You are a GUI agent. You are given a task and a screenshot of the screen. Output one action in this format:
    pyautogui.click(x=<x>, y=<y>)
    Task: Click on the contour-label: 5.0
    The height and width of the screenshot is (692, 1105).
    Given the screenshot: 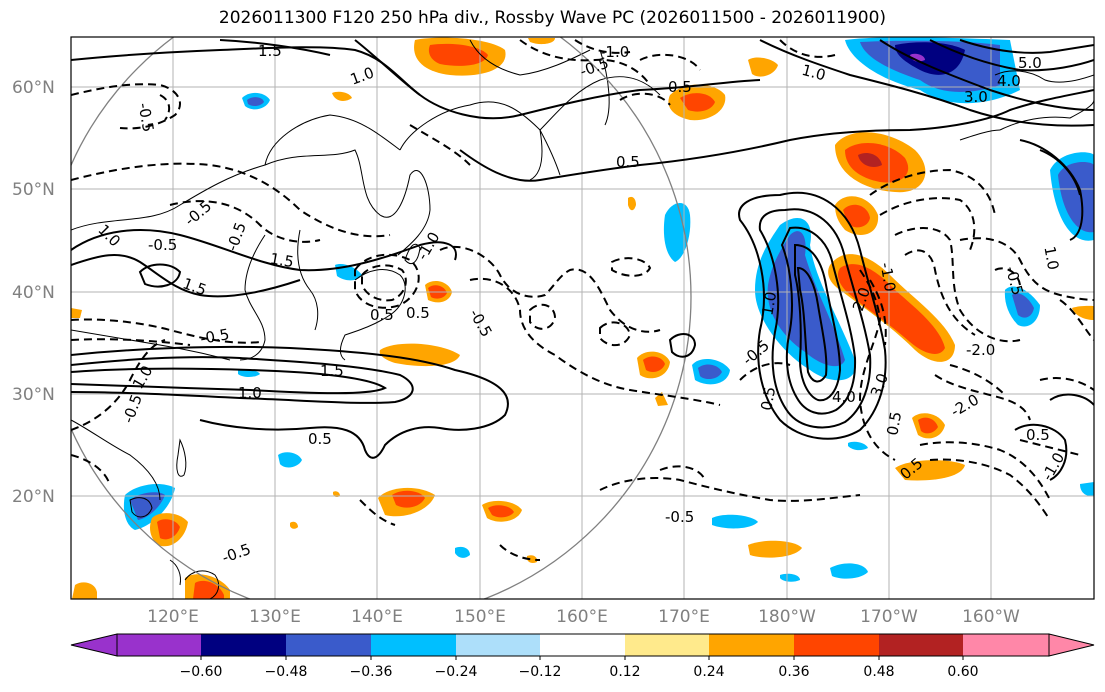 What is the action you would take?
    pyautogui.click(x=1030, y=63)
    